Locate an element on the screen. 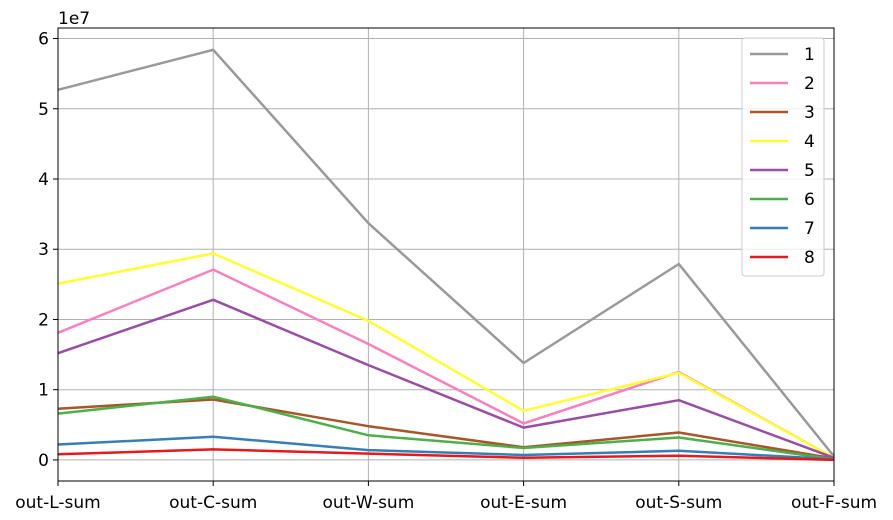 The height and width of the screenshot is (520, 893). x-tick-label: out-W-sum is located at coordinates (369, 503).